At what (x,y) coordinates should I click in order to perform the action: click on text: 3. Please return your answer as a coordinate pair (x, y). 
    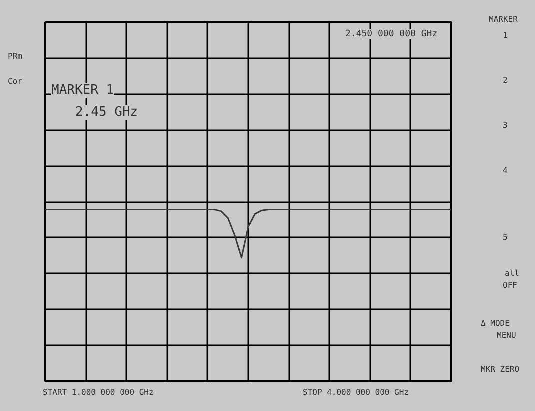
    Looking at the image, I should click on (505, 126).